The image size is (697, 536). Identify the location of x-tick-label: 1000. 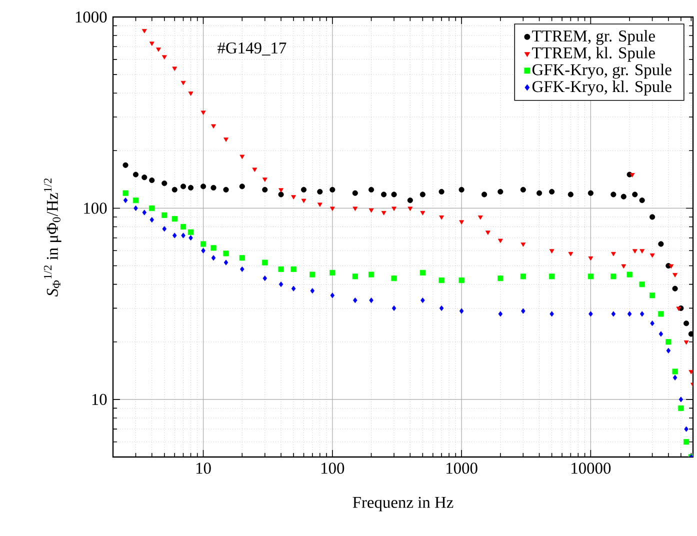
(462, 468).